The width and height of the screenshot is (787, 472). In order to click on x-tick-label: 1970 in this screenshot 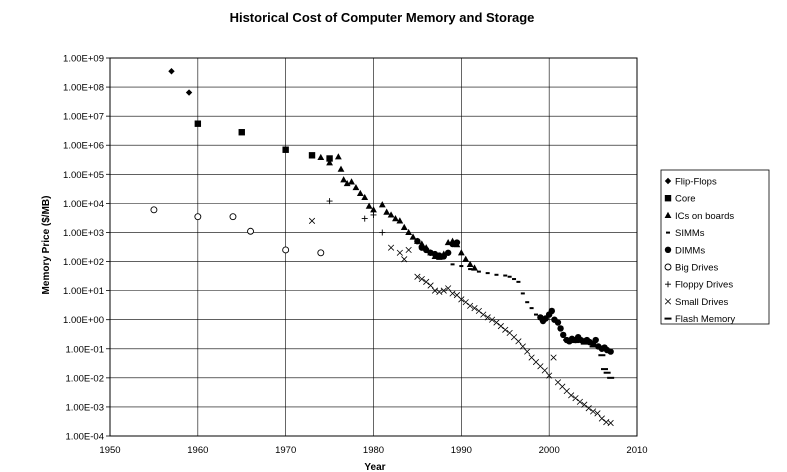, I will do `click(285, 450)`.